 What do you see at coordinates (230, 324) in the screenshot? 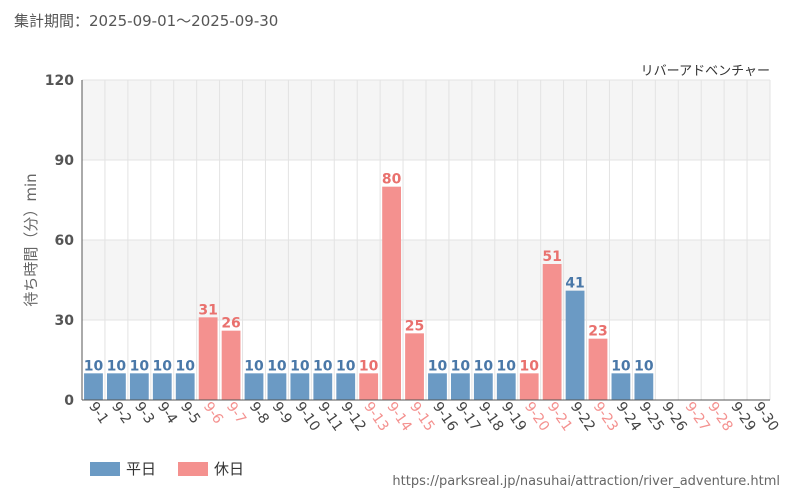
I see `data-label-9-7: 26` at bounding box center [230, 324].